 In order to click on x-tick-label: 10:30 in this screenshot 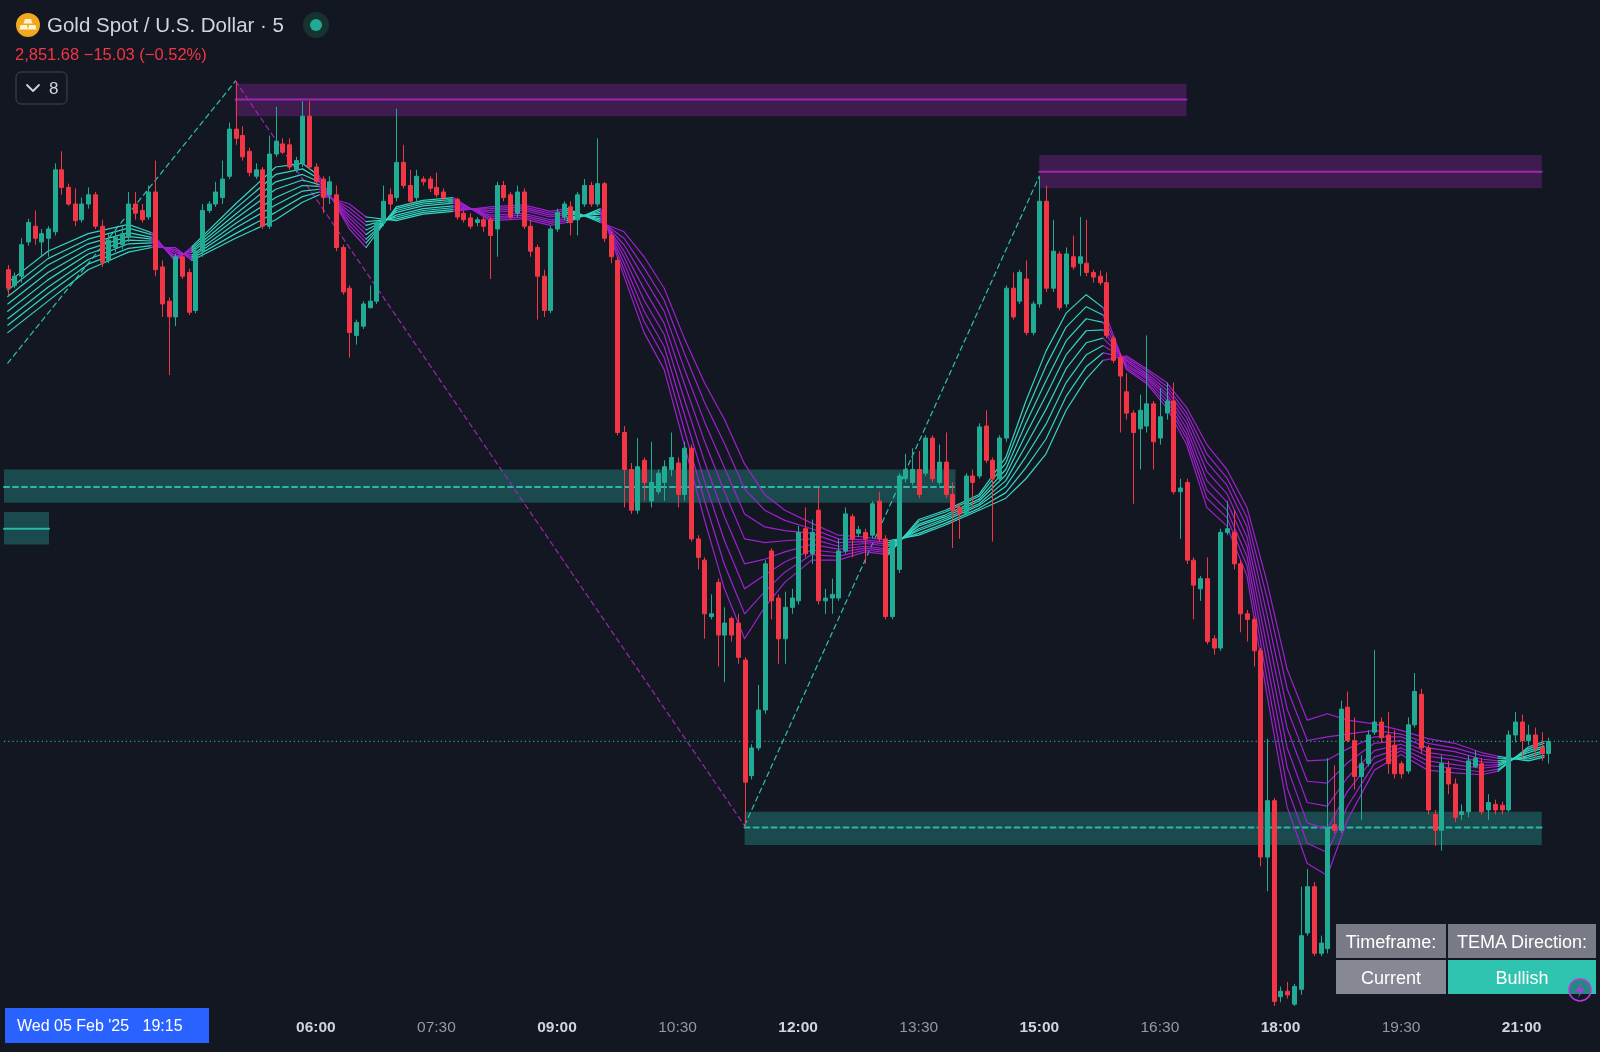, I will do `click(678, 1026)`.